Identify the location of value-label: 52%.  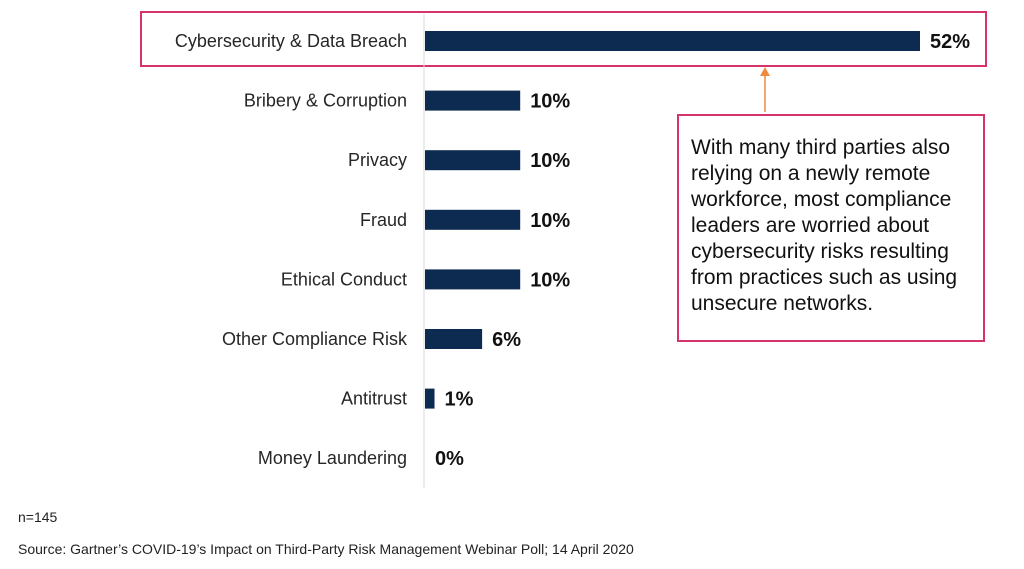
(950, 42).